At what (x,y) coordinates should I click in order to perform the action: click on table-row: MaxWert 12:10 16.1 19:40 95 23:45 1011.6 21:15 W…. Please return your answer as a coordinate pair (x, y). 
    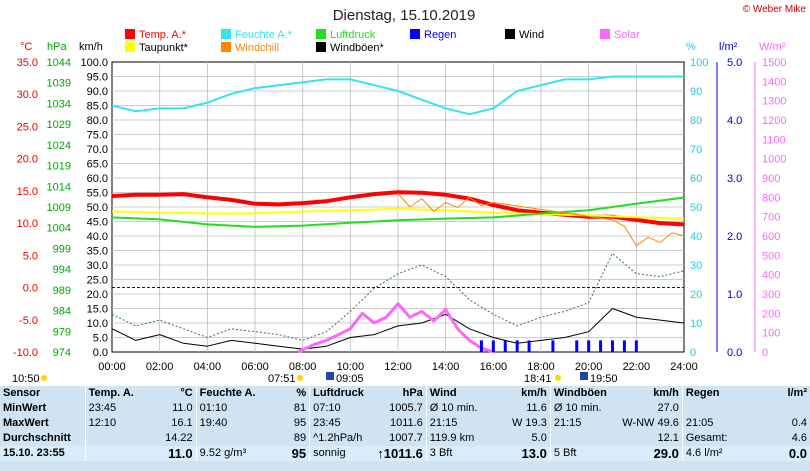
    Looking at the image, I should click on (405, 423).